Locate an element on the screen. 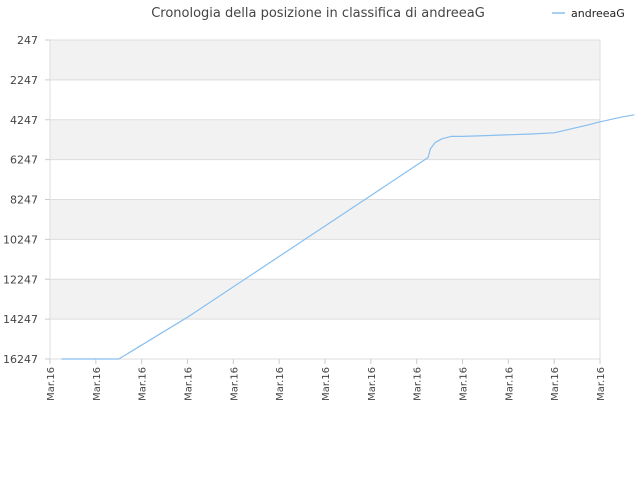  legend: andreeaG is located at coordinates (588, 13).